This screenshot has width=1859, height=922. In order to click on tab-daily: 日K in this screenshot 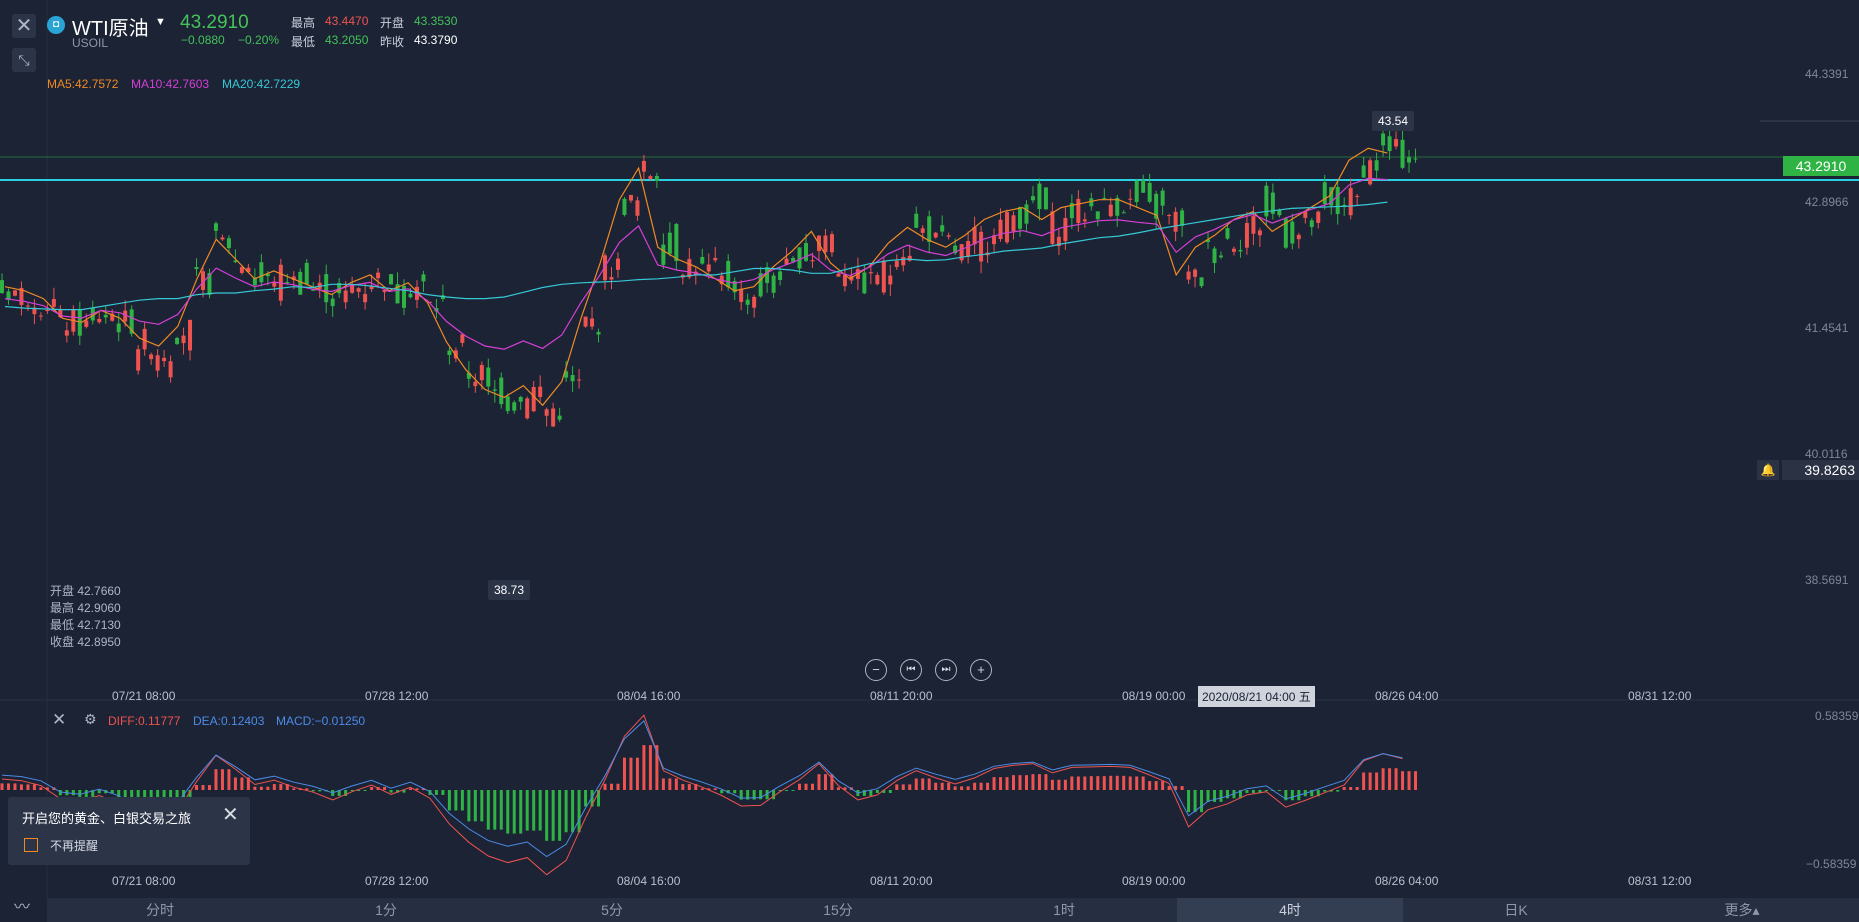, I will do `click(1516, 910)`.